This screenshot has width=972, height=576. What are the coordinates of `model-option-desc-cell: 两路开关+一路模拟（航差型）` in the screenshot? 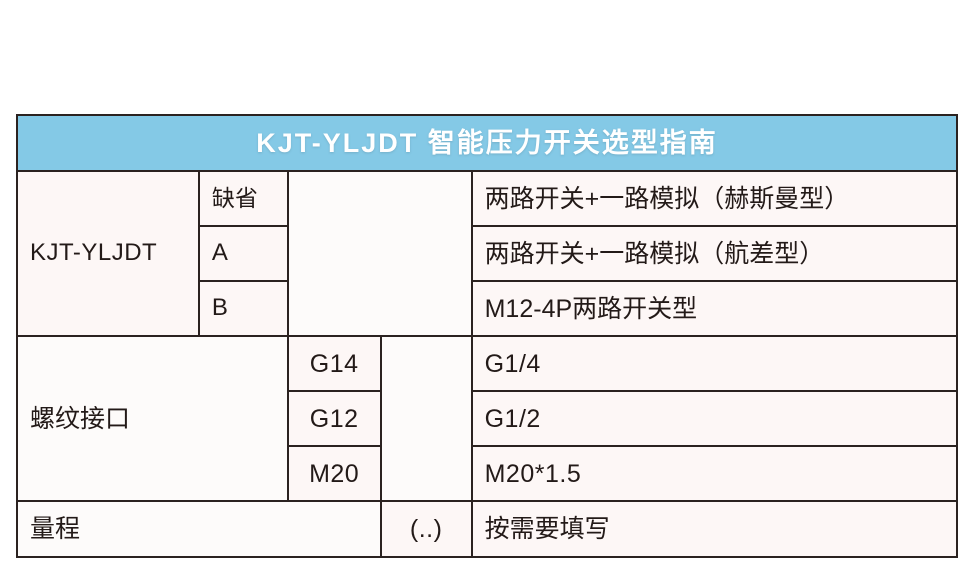 It's located at (714, 253).